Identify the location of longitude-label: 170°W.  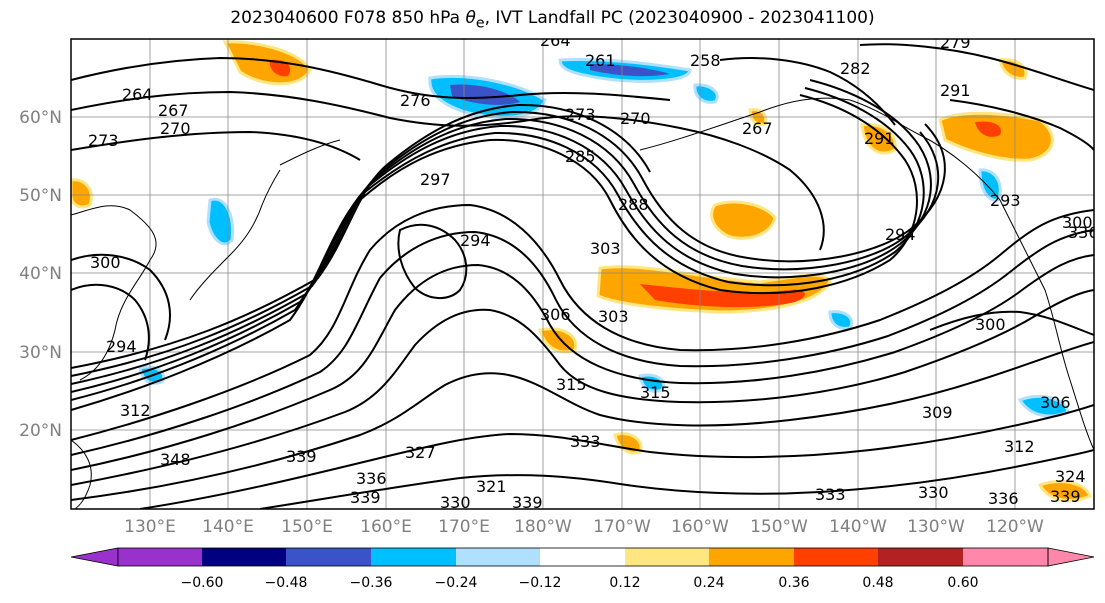
(622, 527).